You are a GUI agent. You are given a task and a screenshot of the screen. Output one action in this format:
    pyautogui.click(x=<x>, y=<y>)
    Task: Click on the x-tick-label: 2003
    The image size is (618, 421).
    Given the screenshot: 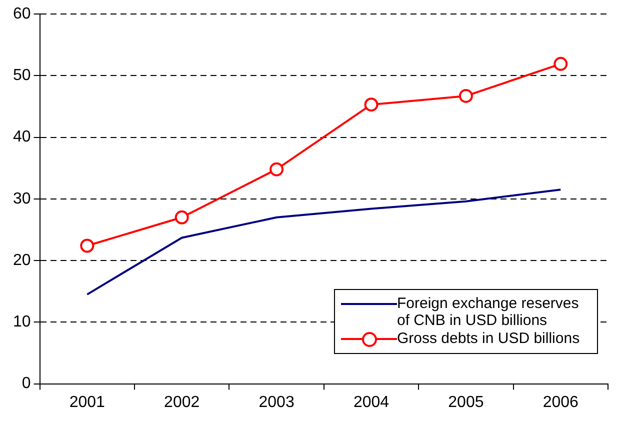 What is the action you would take?
    pyautogui.click(x=276, y=402)
    